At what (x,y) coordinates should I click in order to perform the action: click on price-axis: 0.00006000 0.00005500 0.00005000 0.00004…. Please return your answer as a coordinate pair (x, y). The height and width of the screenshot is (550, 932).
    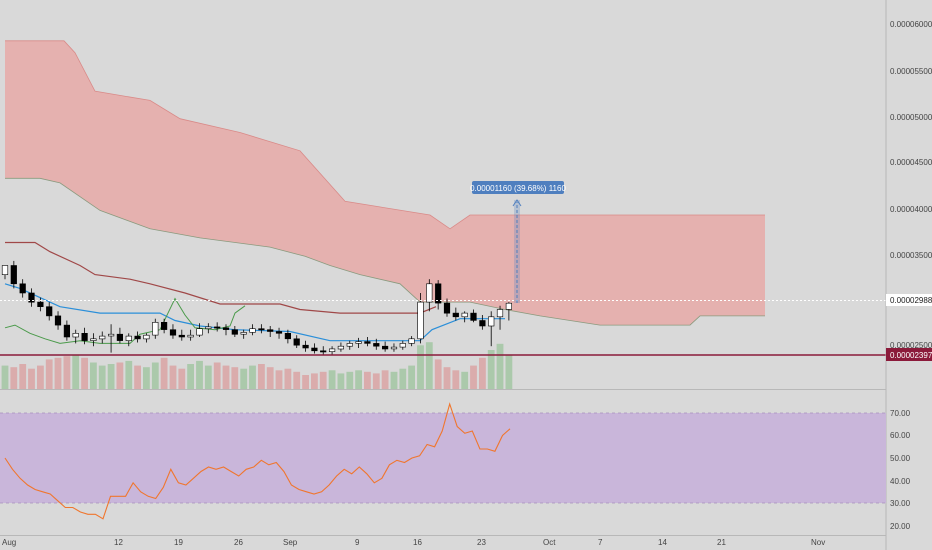
    Looking at the image, I should click on (909, 190).